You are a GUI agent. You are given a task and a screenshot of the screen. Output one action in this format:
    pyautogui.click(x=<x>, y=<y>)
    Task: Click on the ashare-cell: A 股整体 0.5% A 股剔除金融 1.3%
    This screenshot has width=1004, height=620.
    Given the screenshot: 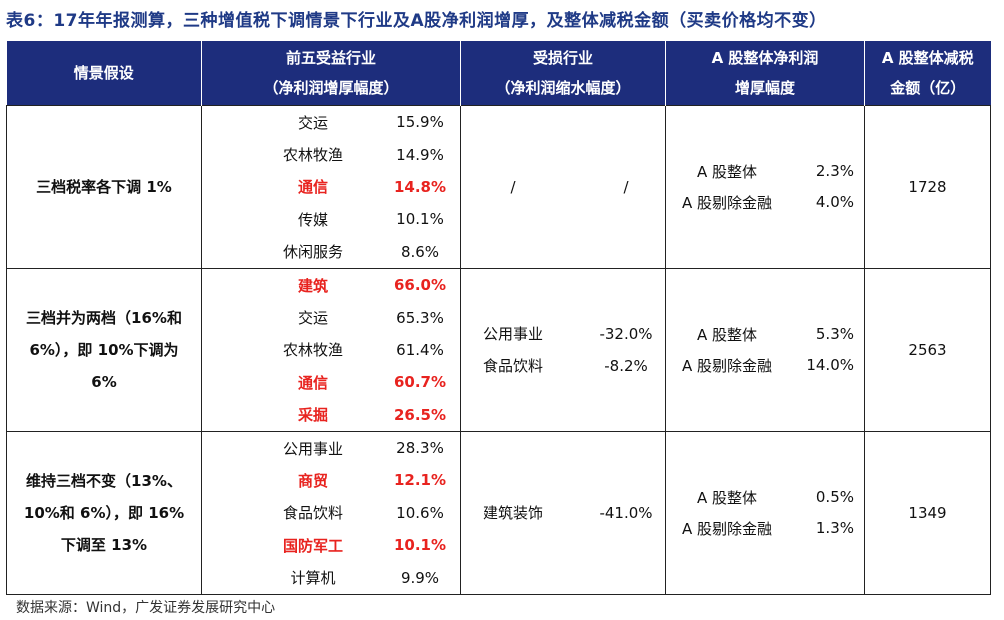 What is the action you would take?
    pyautogui.click(x=765, y=512)
    